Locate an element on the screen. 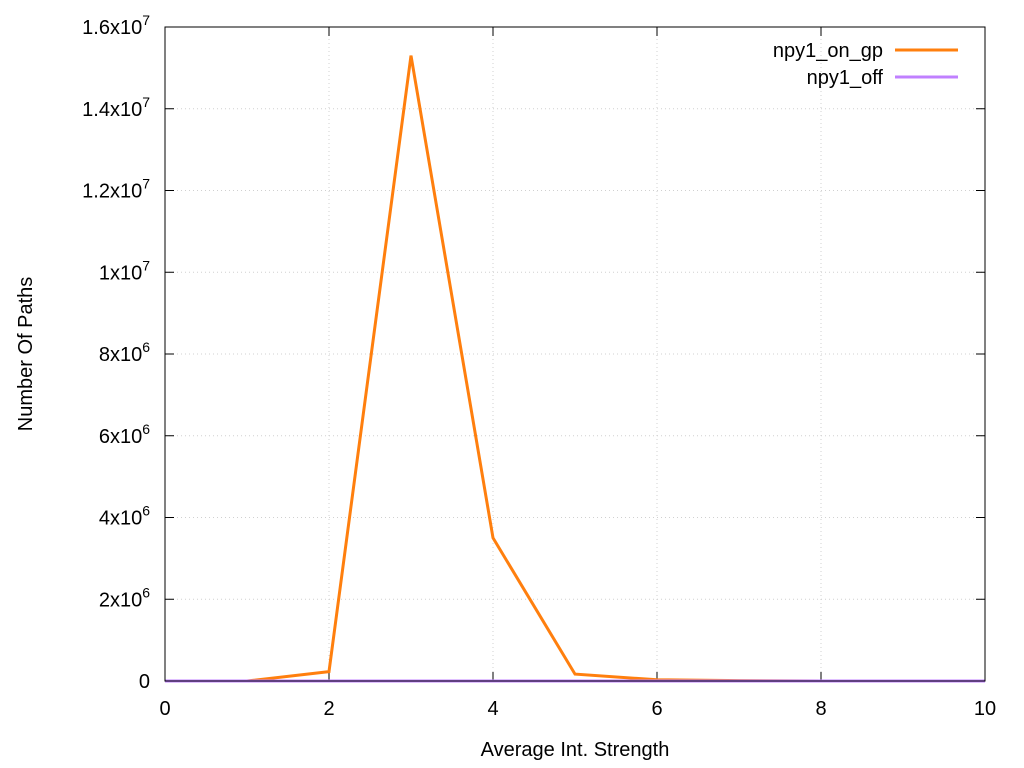 Image resolution: width=1024 pixels, height=768 pixels. y-tick-label: 1.2x10⁷ is located at coordinates (116, 189).